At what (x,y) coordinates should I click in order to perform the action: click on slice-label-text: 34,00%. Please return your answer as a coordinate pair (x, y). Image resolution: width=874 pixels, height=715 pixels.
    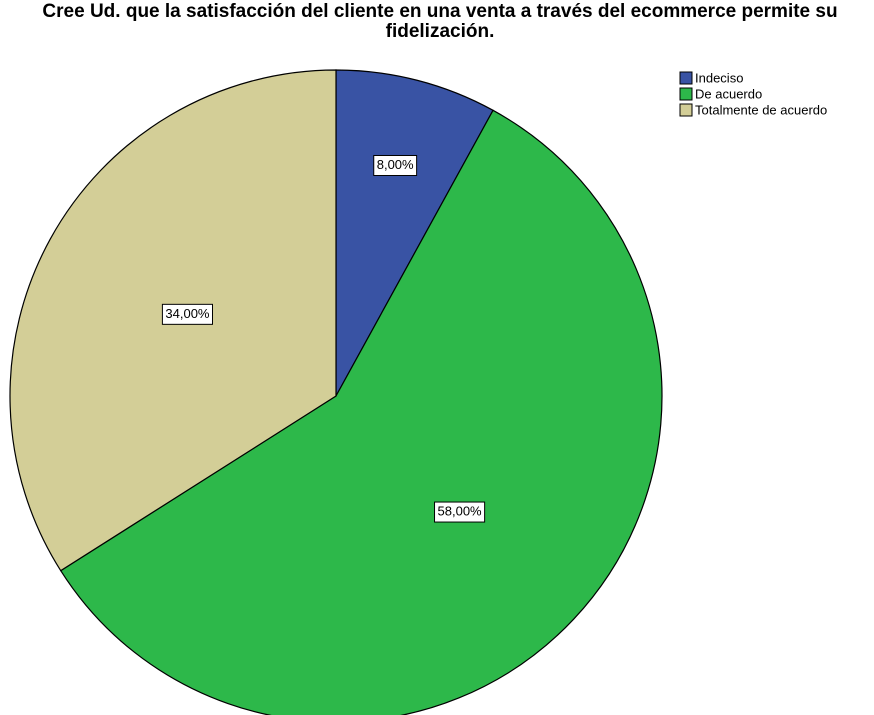
    Looking at the image, I should click on (187, 313).